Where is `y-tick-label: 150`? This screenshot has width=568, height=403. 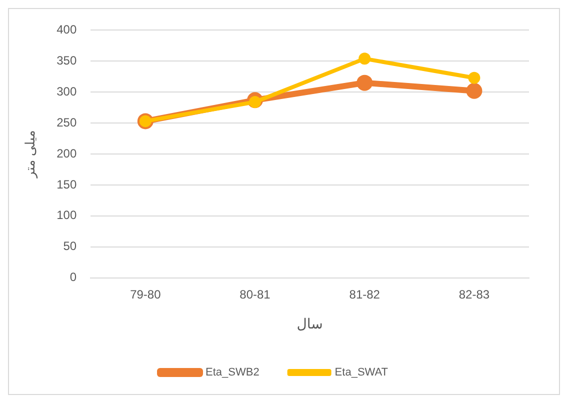 y-tick-label: 150 is located at coordinates (66, 184).